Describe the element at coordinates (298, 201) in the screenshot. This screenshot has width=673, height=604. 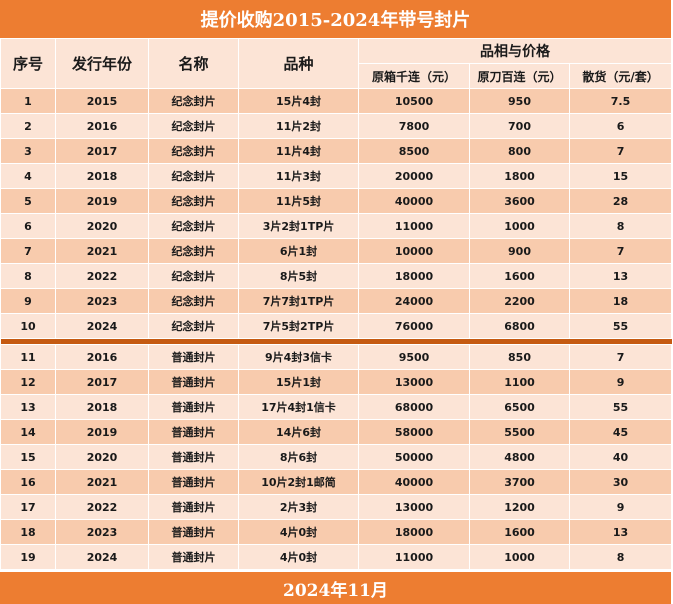
I see `cell-variety: 11片5封` at that location.